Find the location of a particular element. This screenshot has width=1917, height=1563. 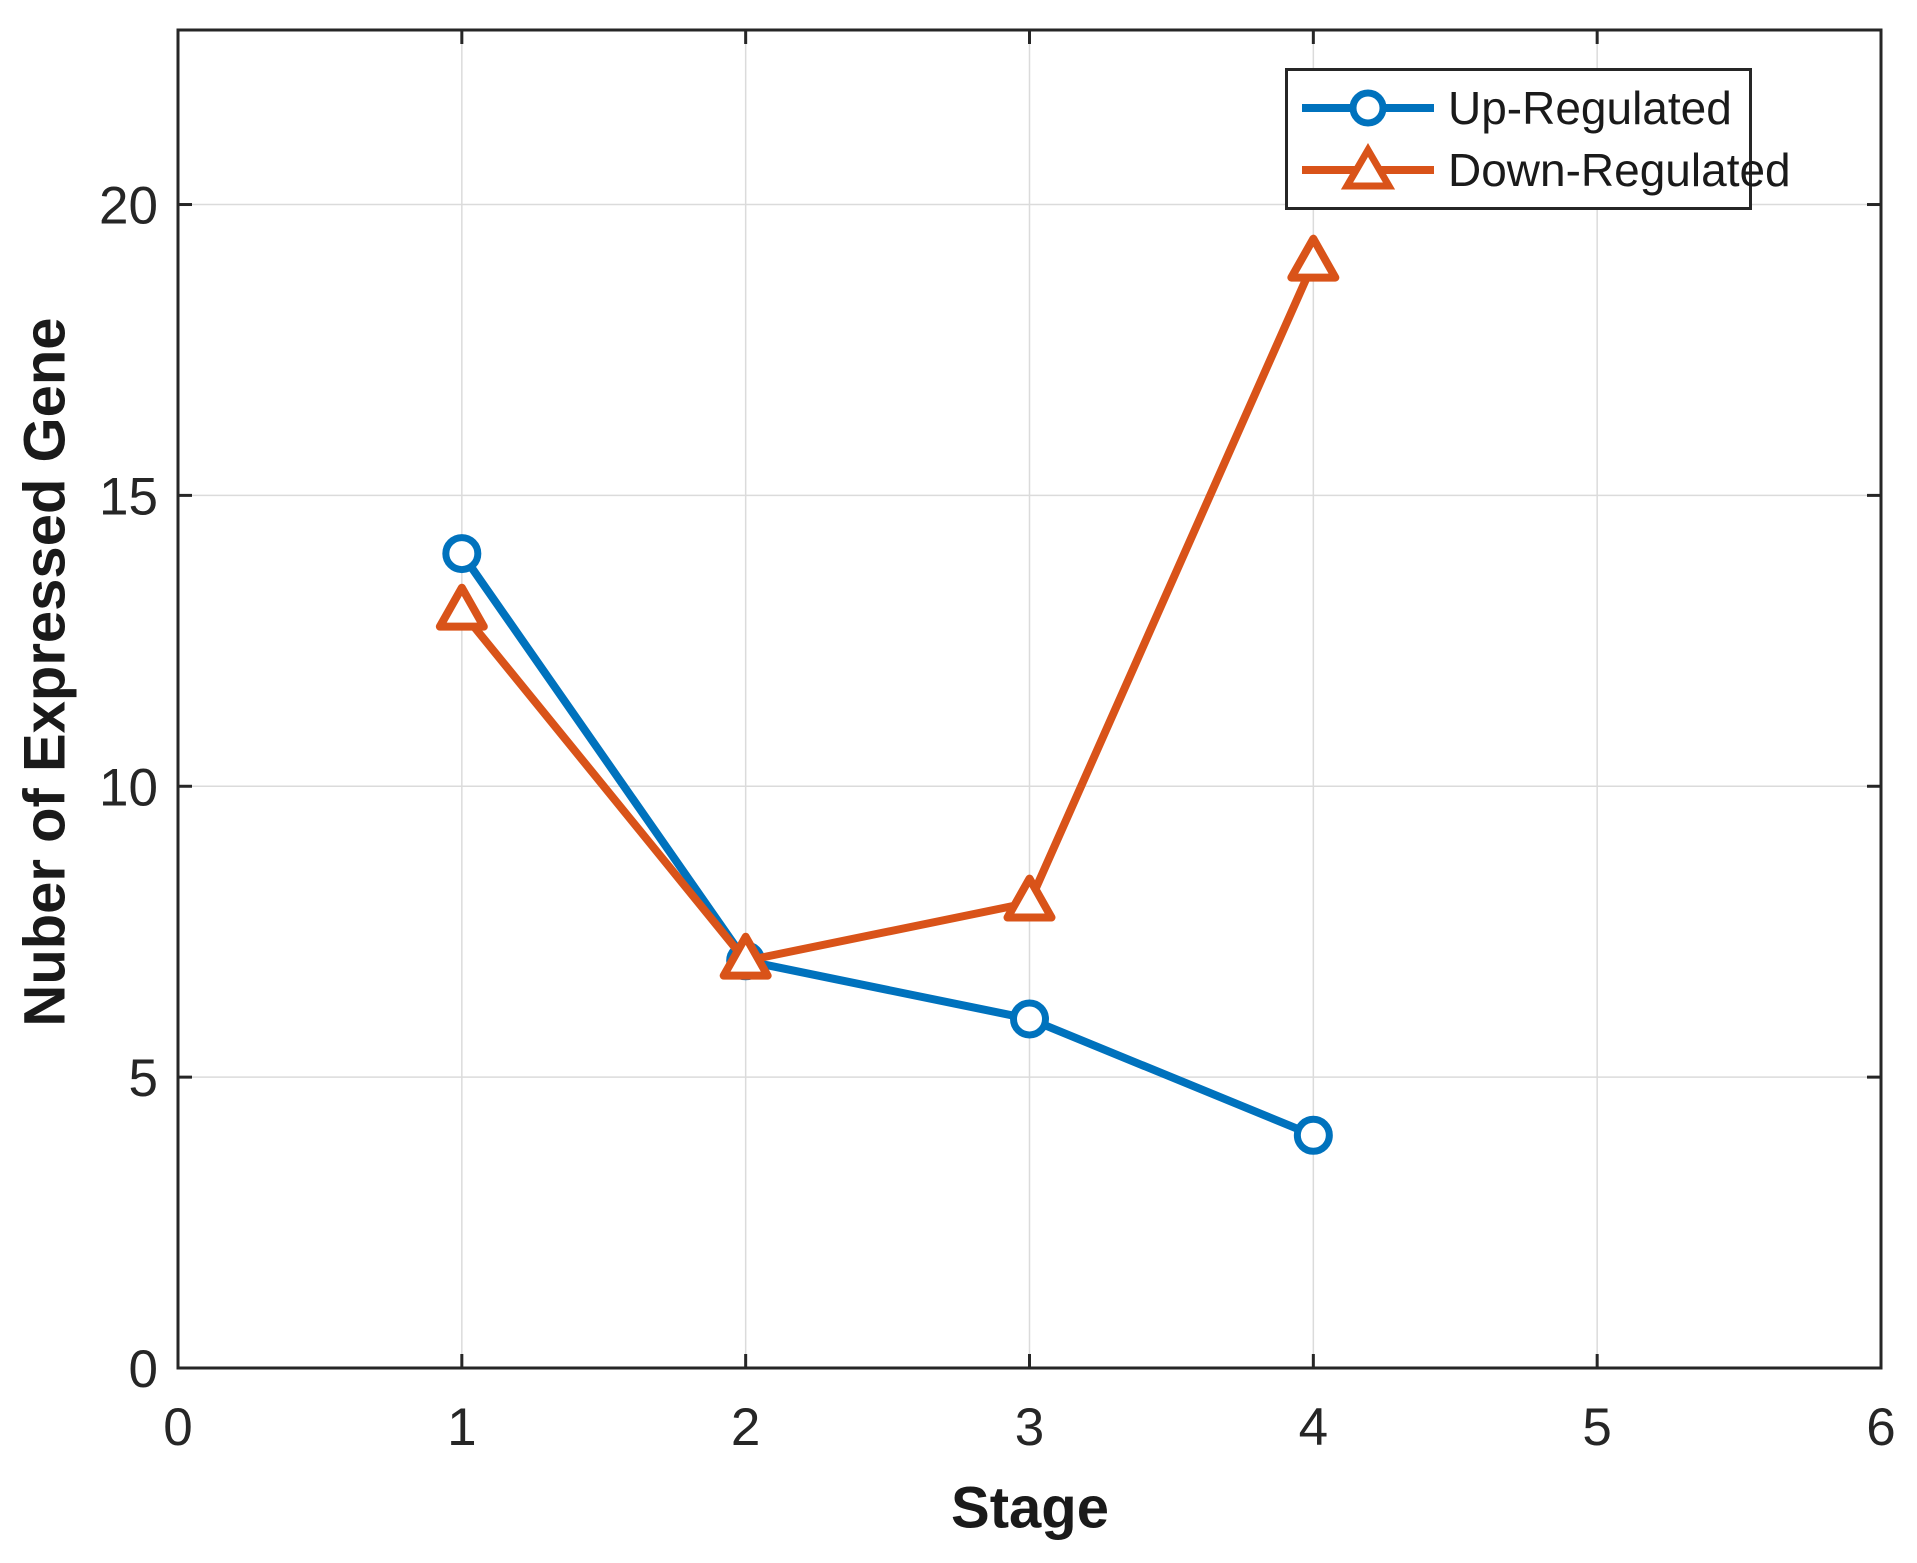

legend-item-down-regulated: Down-Regulated is located at coordinates (1544, 170).